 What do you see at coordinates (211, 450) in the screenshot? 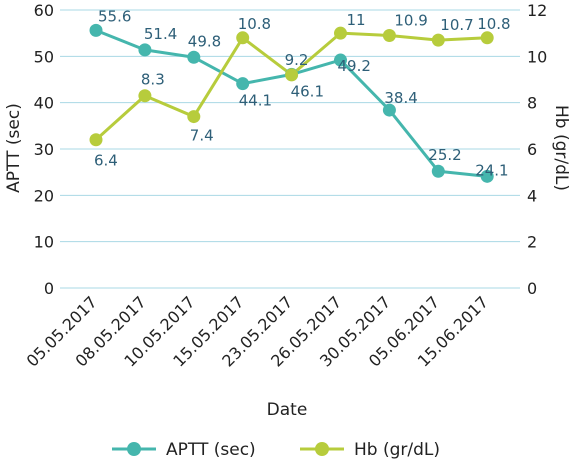
I see `legend-label: APTT (sec)` at bounding box center [211, 450].